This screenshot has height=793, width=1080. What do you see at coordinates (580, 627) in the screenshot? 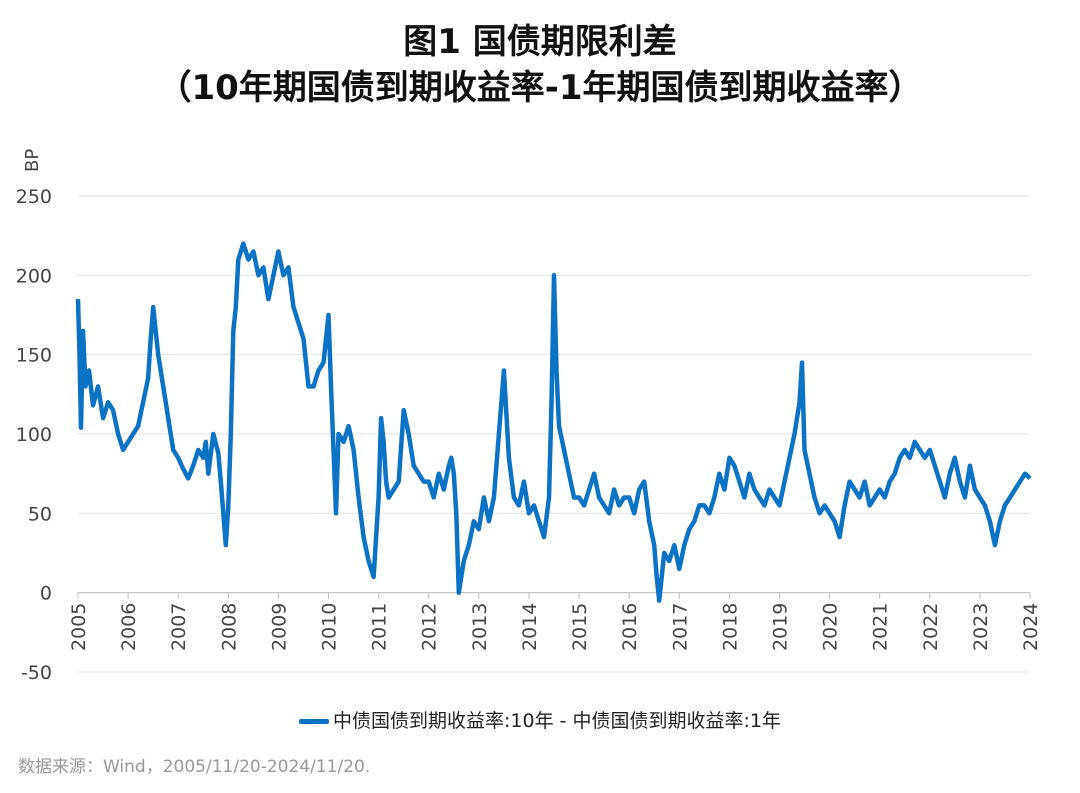
I see `x-tick-label: 2015` at bounding box center [580, 627].